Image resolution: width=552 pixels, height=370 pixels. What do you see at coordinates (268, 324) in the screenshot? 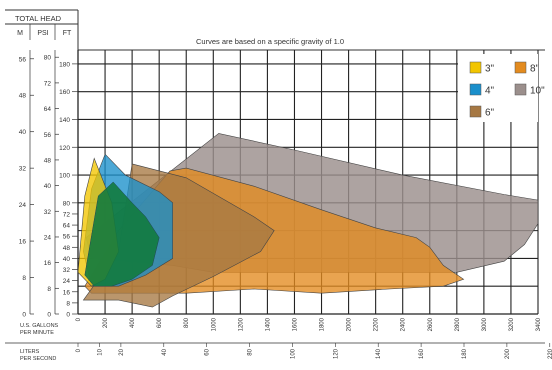
I see `x-tick-label: 1400` at bounding box center [268, 324].